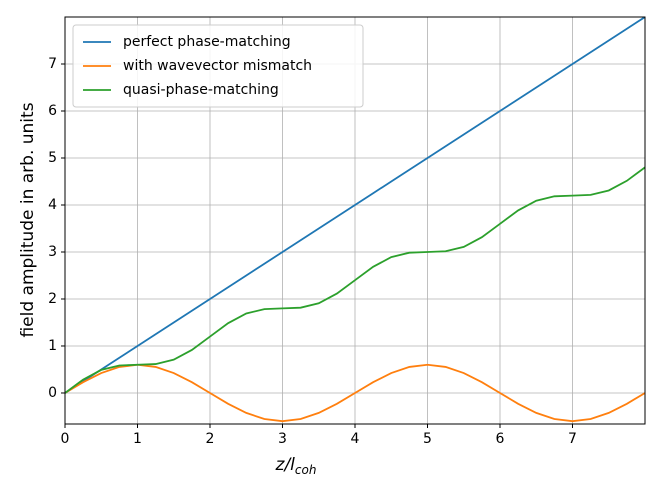  What do you see at coordinates (355, 393) in the screenshot?
I see `data-line` at bounding box center [355, 393].